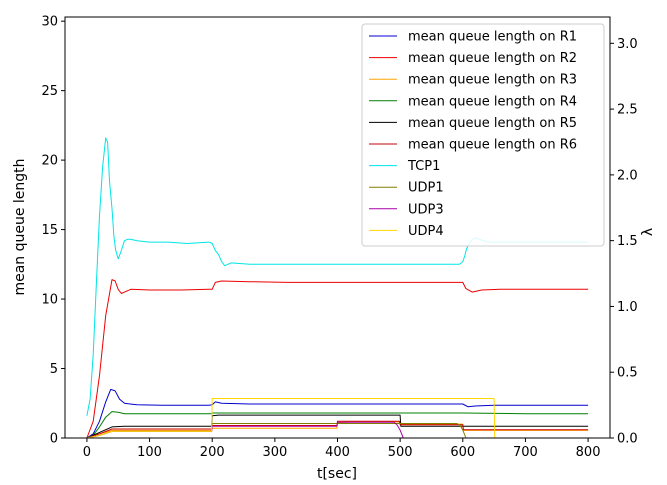 This screenshot has width=667, height=485. I want to click on legend-label: mean queue length on R3, so click(492, 80).